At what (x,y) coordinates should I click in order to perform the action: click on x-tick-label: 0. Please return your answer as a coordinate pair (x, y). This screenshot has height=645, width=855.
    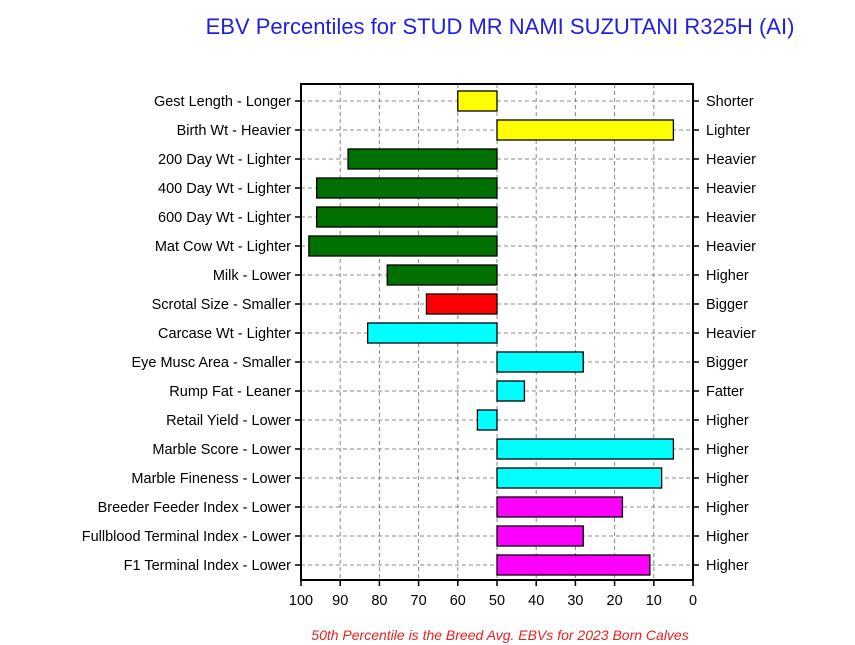
    Looking at the image, I should click on (693, 601).